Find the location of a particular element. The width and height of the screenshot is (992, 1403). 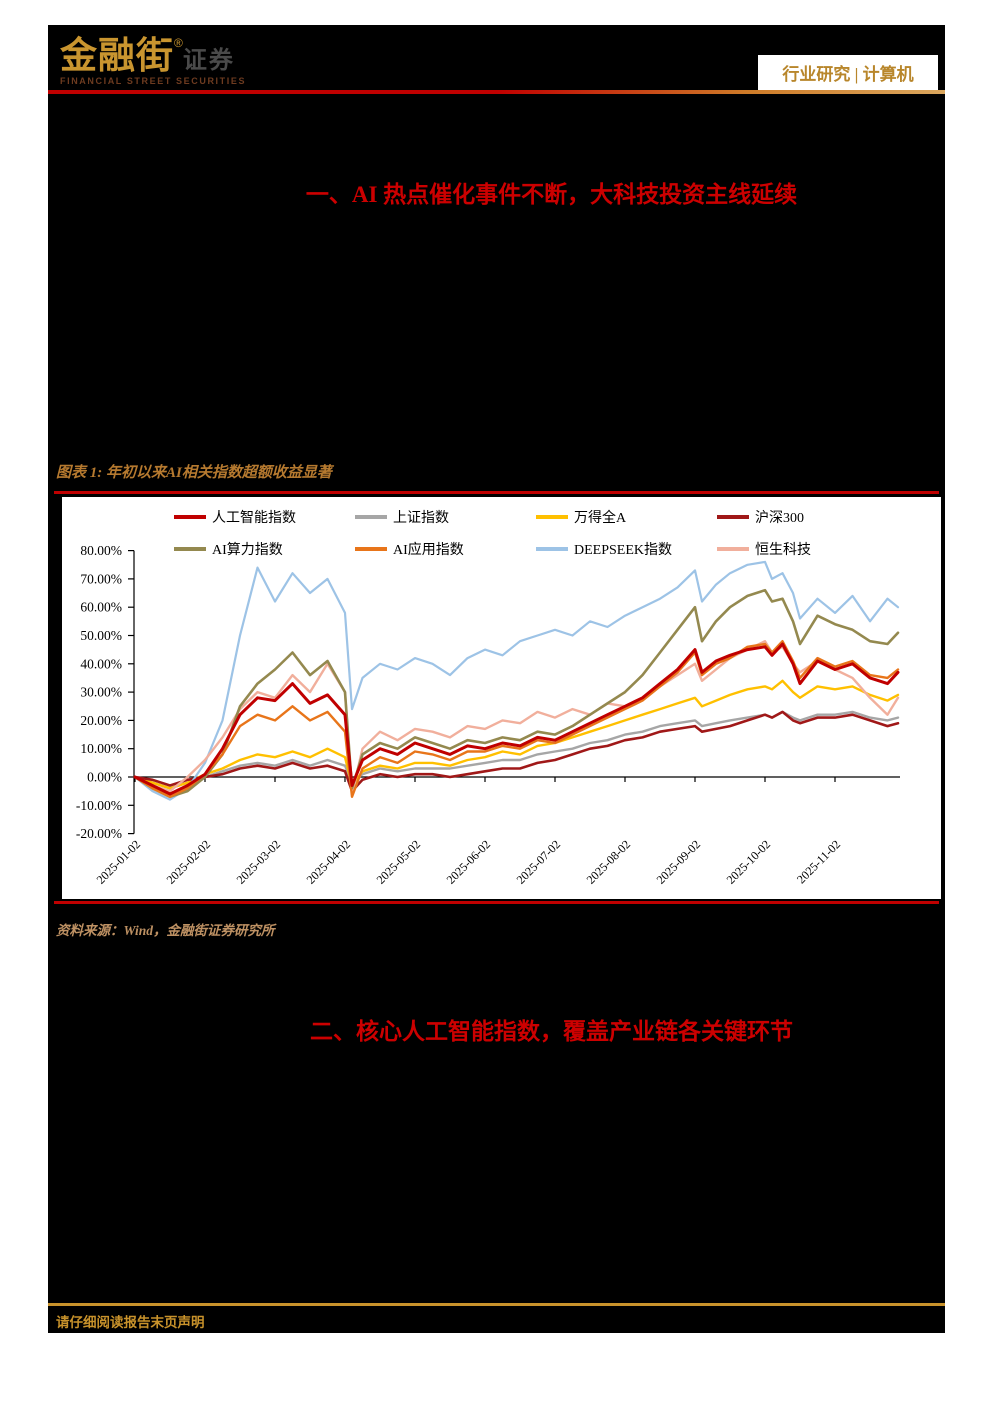

series-label: 万得全A is located at coordinates (600, 518).